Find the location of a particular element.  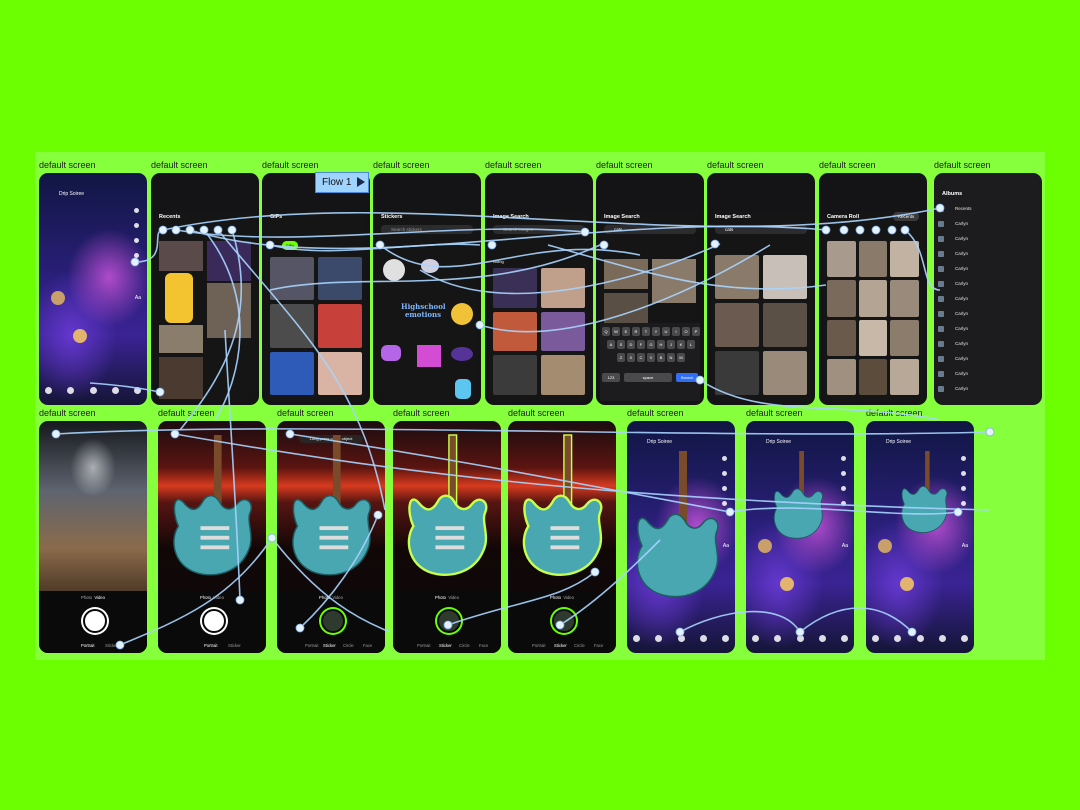

side-toolbar is located at coordinates (844, 486).